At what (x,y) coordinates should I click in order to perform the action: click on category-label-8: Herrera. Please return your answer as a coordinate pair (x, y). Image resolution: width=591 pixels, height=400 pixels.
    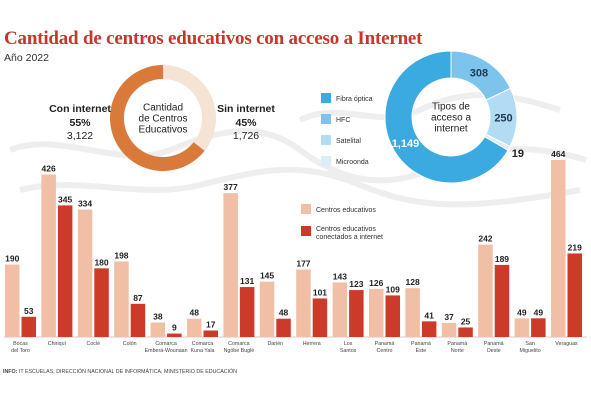
    Looking at the image, I should click on (312, 344).